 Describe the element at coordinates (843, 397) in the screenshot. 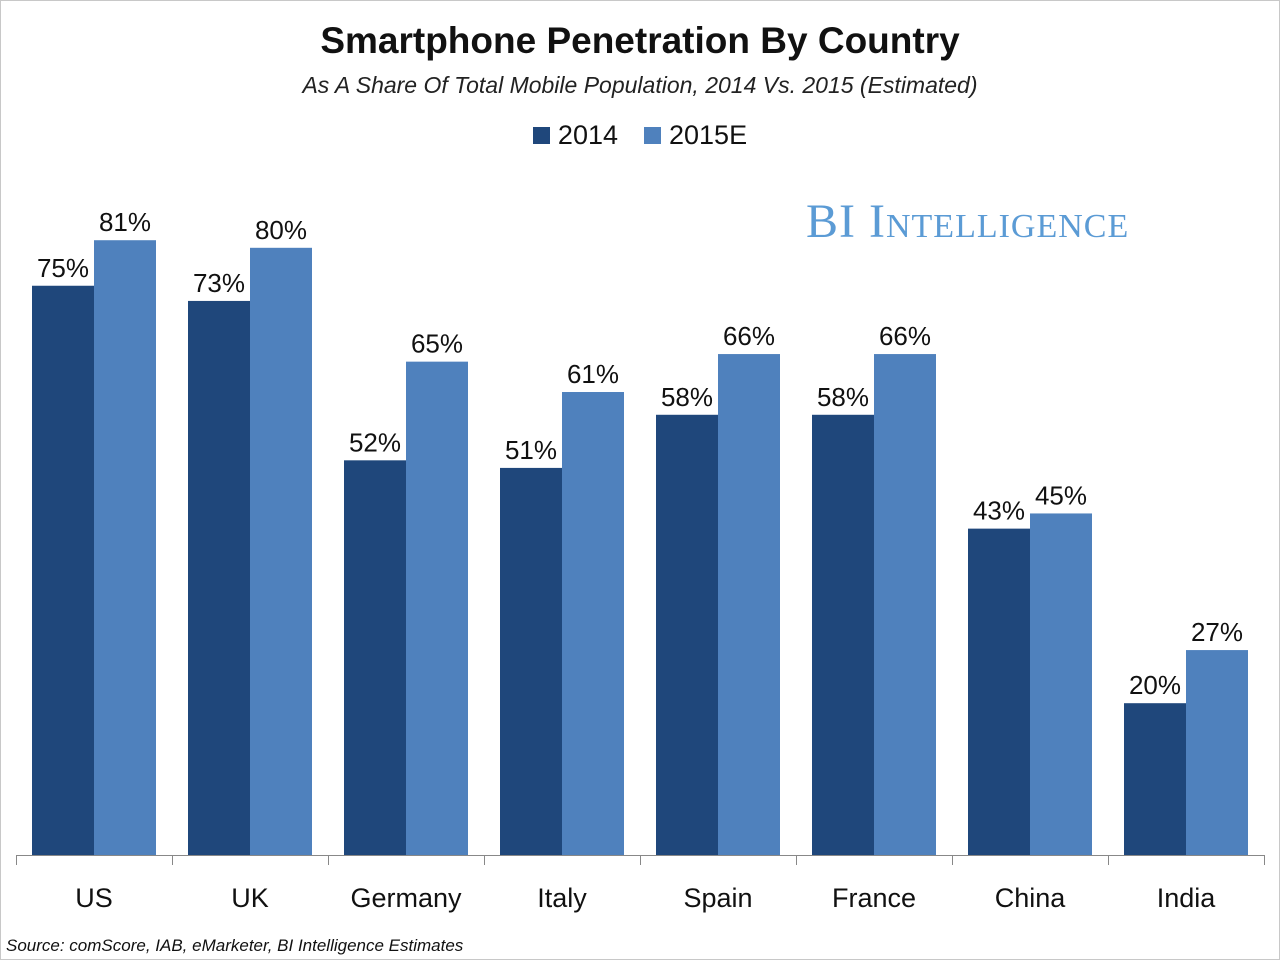

I see `data-label-france-2014: 58%` at that location.